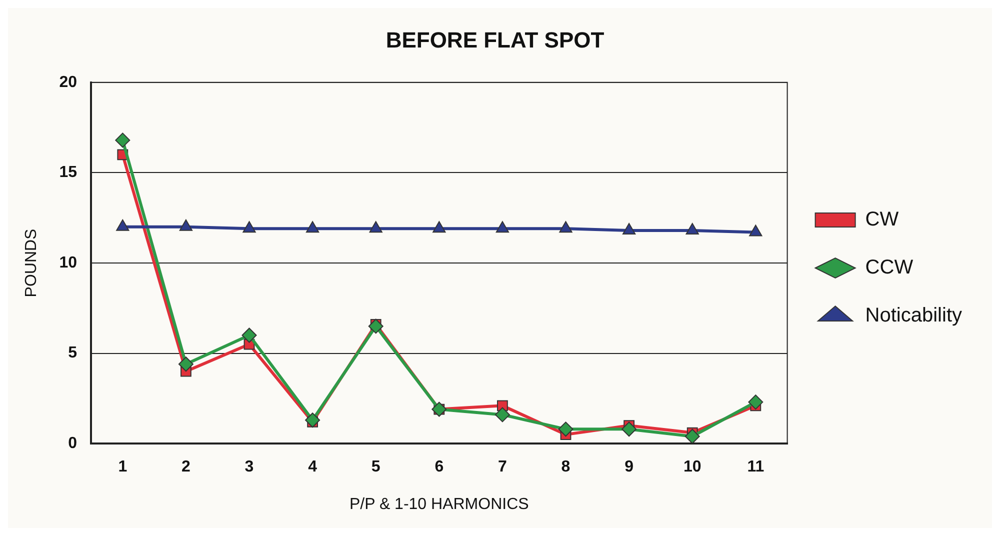 The height and width of the screenshot is (538, 1000). What do you see at coordinates (755, 467) in the screenshot?
I see `x-tick-label: 11` at bounding box center [755, 467].